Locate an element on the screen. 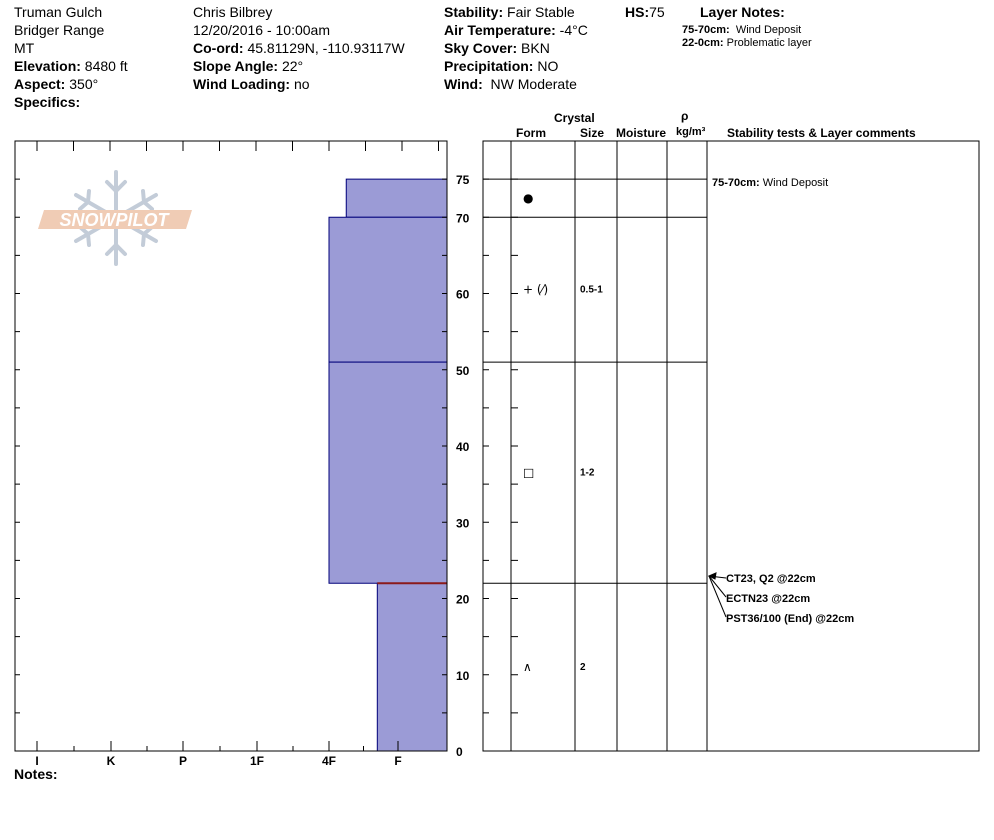 This screenshot has width=994, height=840. stability: Stability: Fair Stable is located at coordinates (509, 12).